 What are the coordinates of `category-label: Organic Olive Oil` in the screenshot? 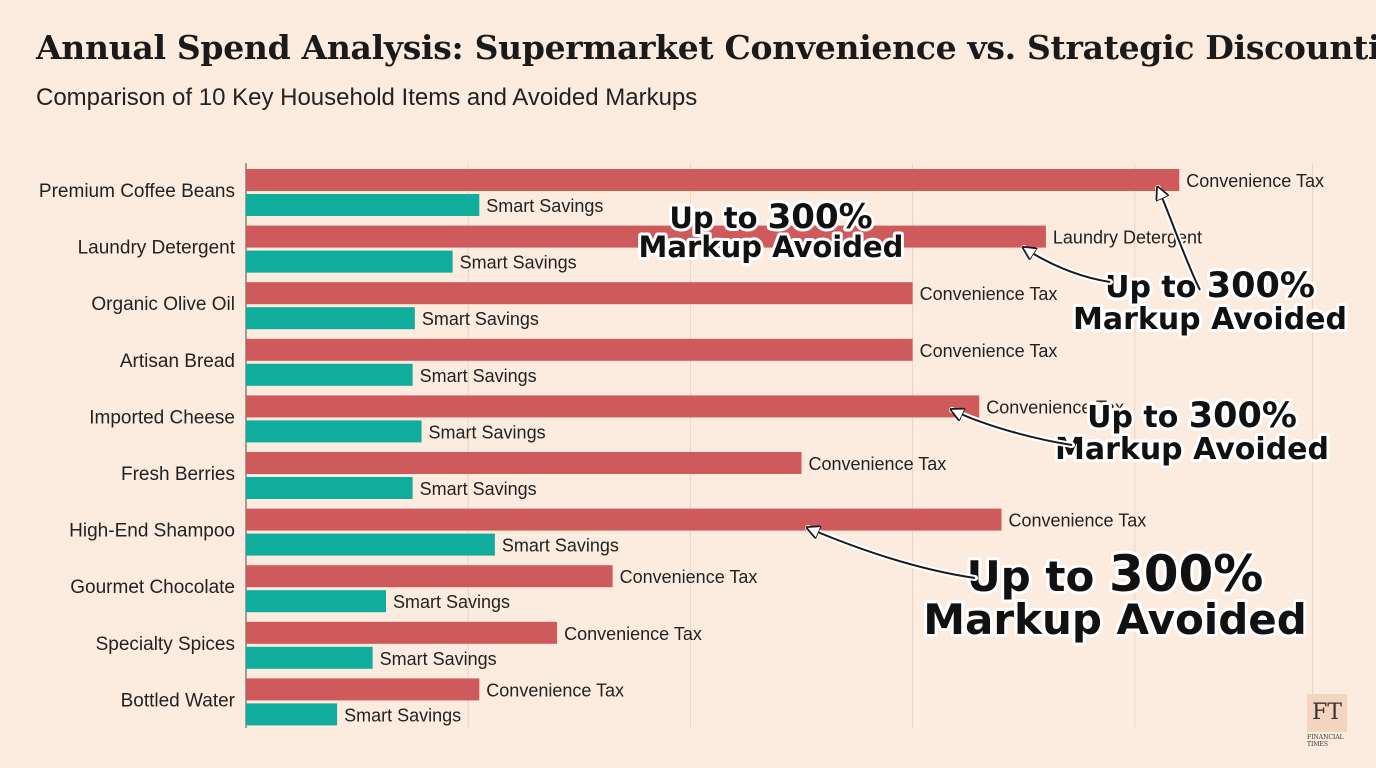 It's located at (163, 304).